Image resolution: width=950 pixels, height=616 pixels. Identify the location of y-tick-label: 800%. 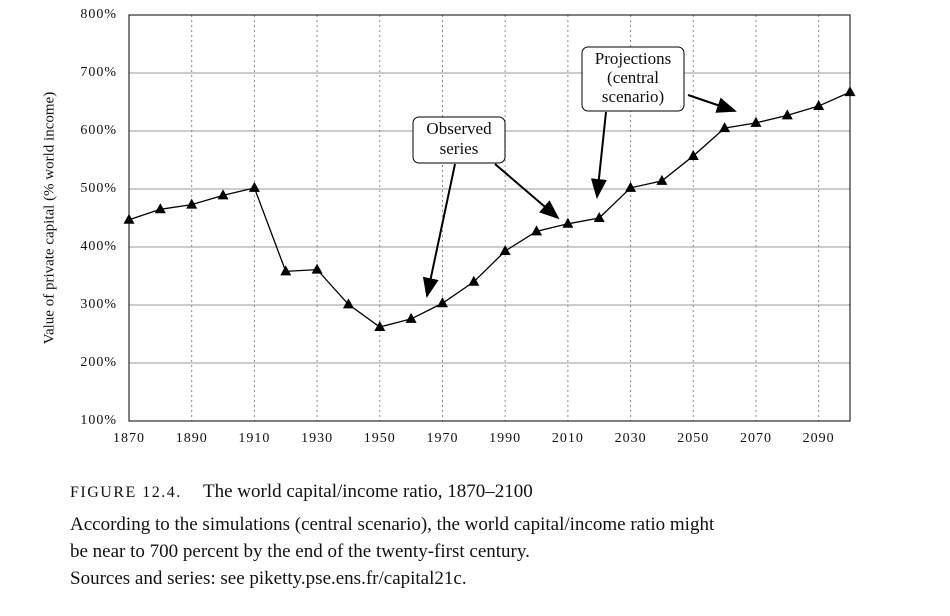
(98, 14).